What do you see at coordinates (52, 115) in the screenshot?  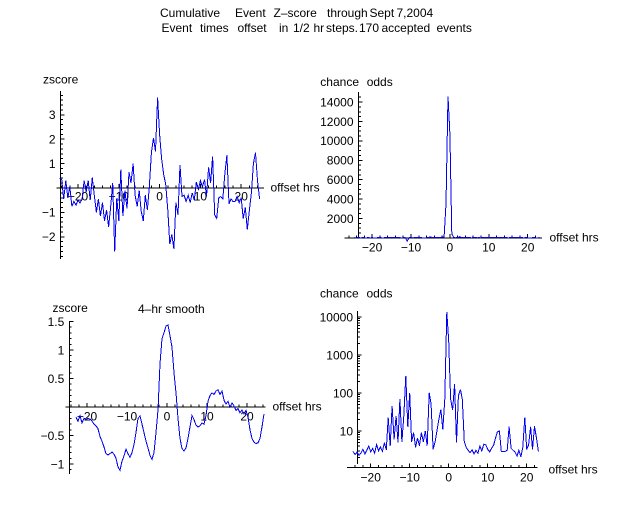 I see `svg-text: 3` at bounding box center [52, 115].